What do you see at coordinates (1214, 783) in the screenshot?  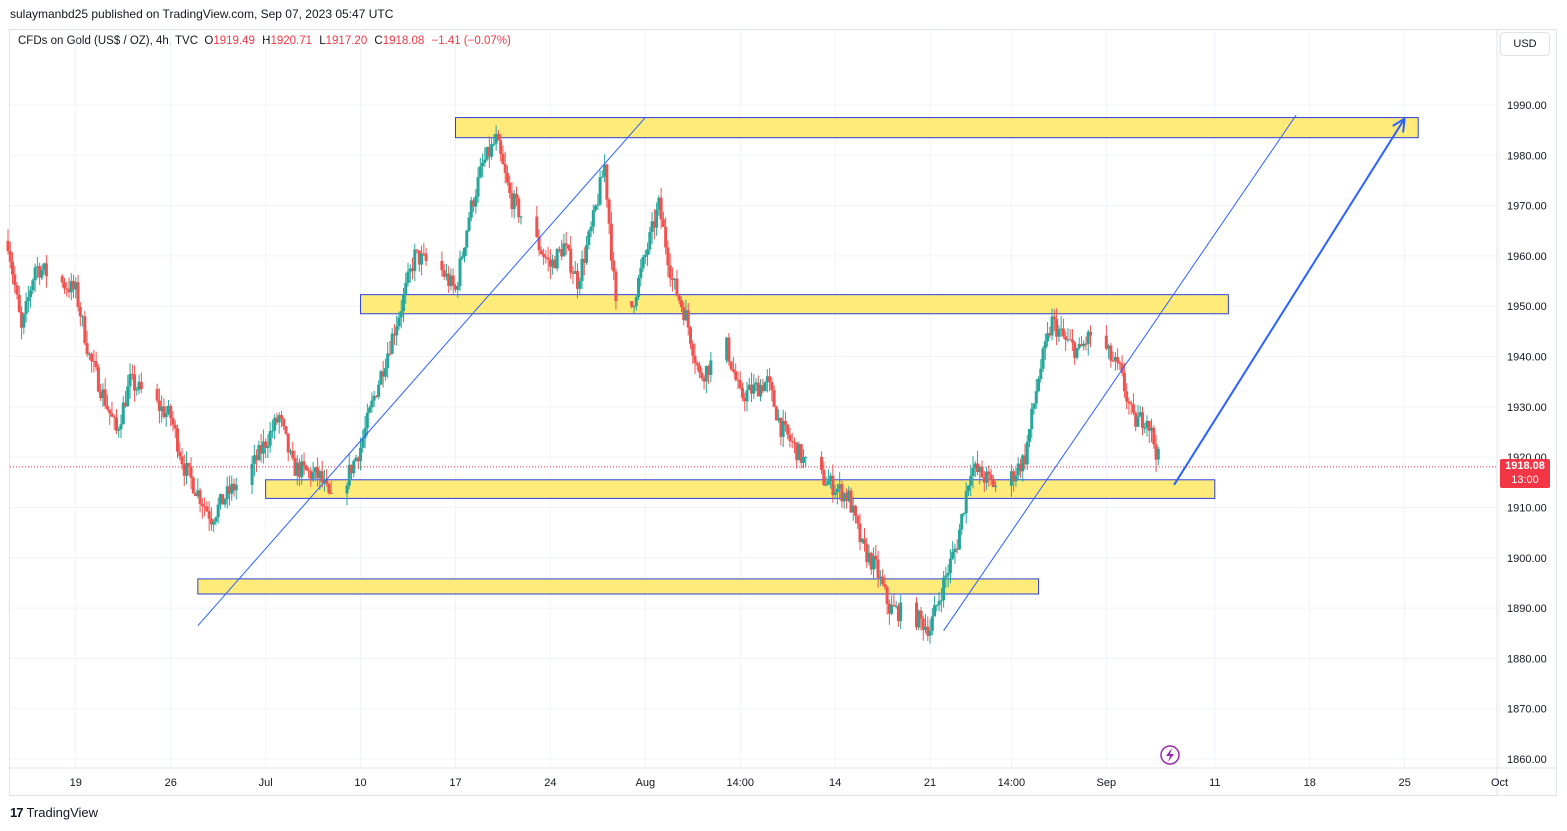 I see `x-tick-label: 11` at bounding box center [1214, 783].